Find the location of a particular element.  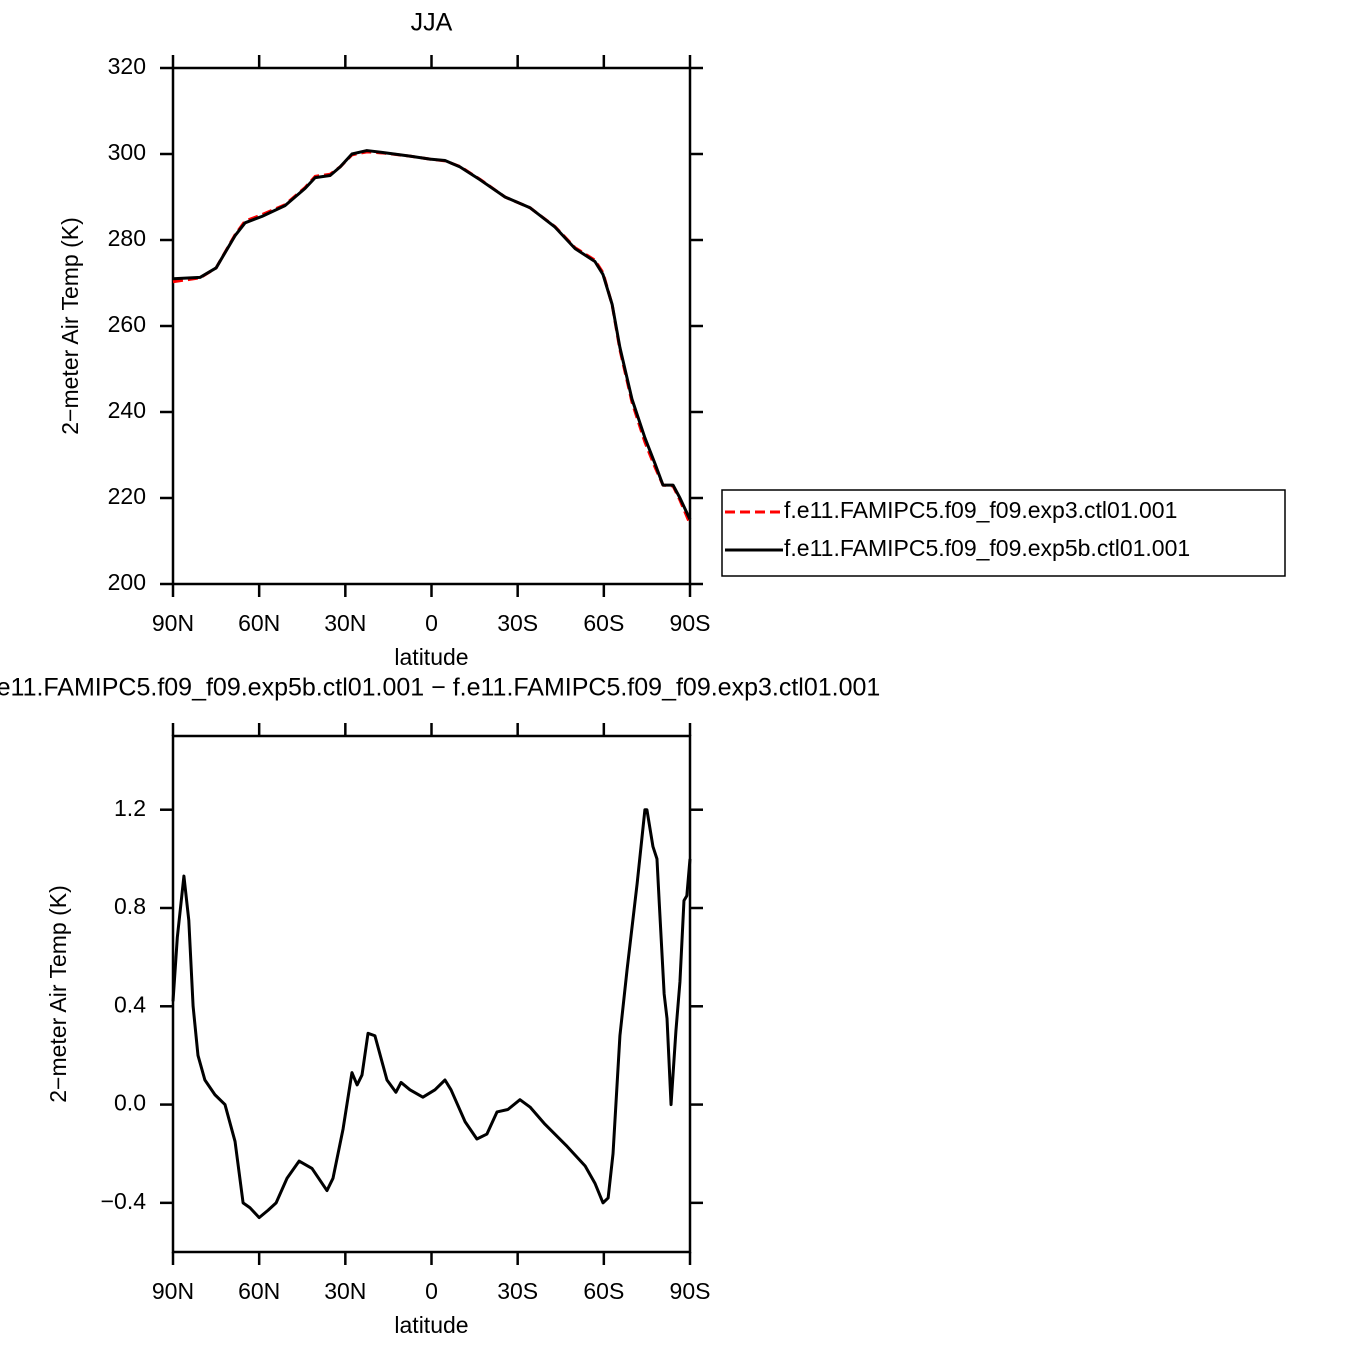

y-tick-label: 1.2 is located at coordinates (130, 808).